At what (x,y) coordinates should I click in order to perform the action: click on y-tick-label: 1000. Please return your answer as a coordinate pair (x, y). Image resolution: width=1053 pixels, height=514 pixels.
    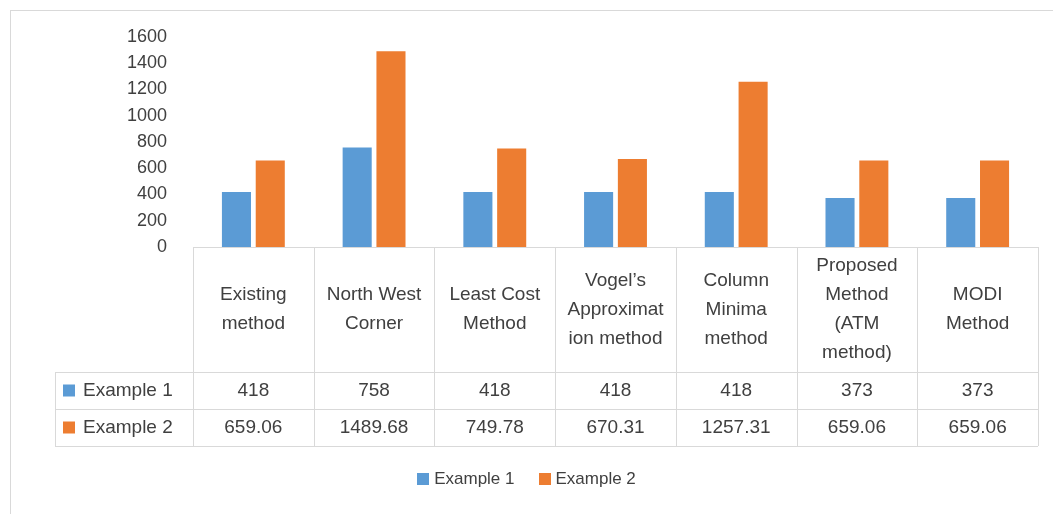
    Looking at the image, I should click on (146, 114).